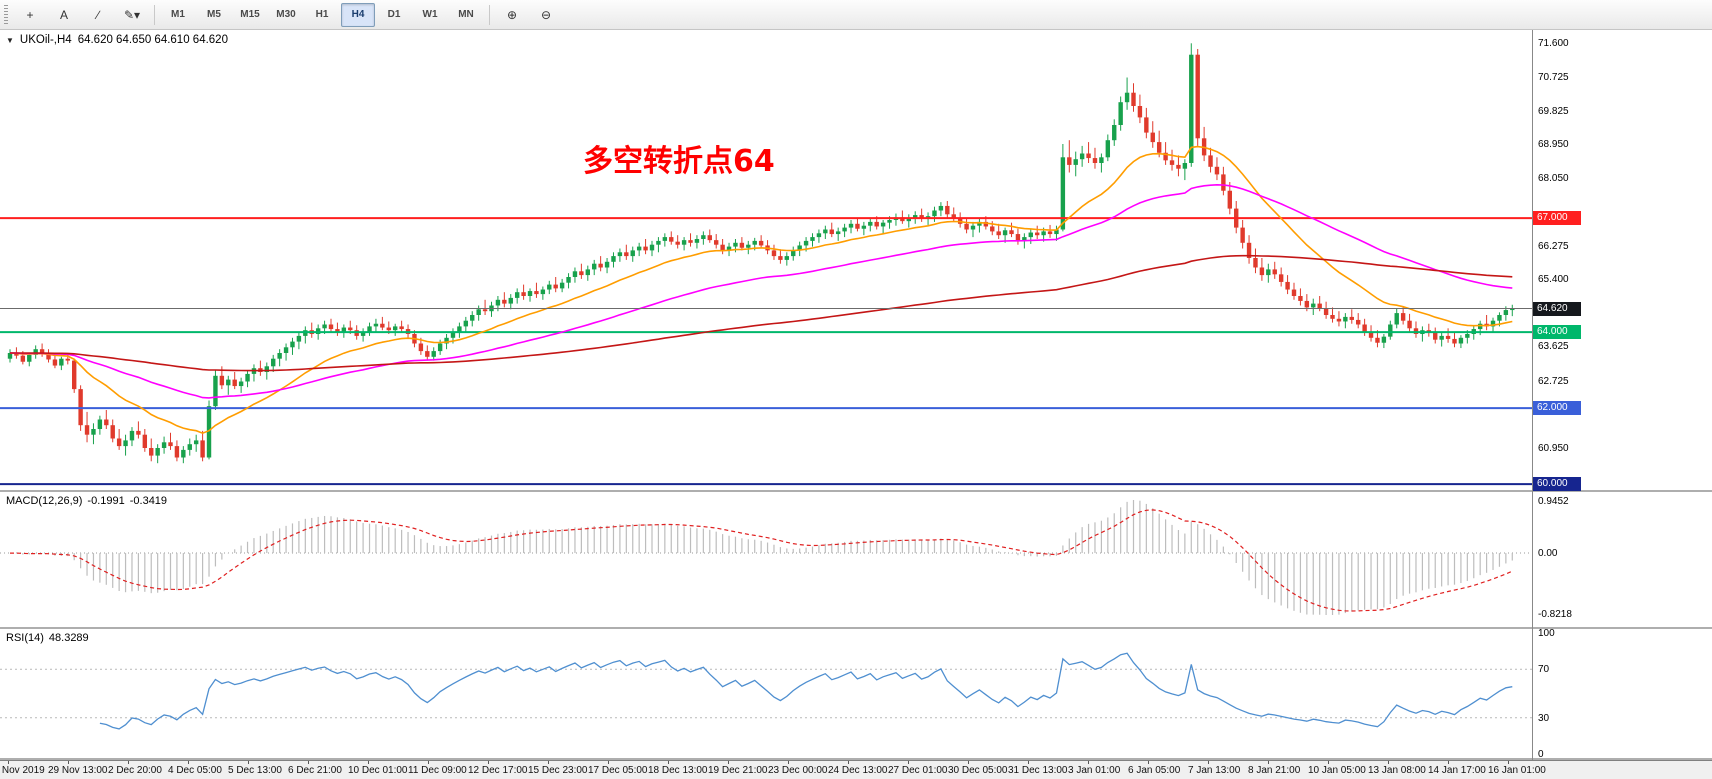 This screenshot has width=1712, height=779. What do you see at coordinates (918, 770) in the screenshot?
I see `time-axis-label: 27 Dec 01:00` at bounding box center [918, 770].